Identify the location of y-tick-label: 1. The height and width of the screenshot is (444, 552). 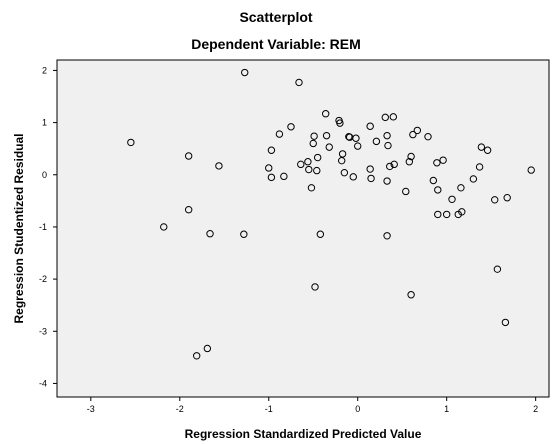
(44, 123).